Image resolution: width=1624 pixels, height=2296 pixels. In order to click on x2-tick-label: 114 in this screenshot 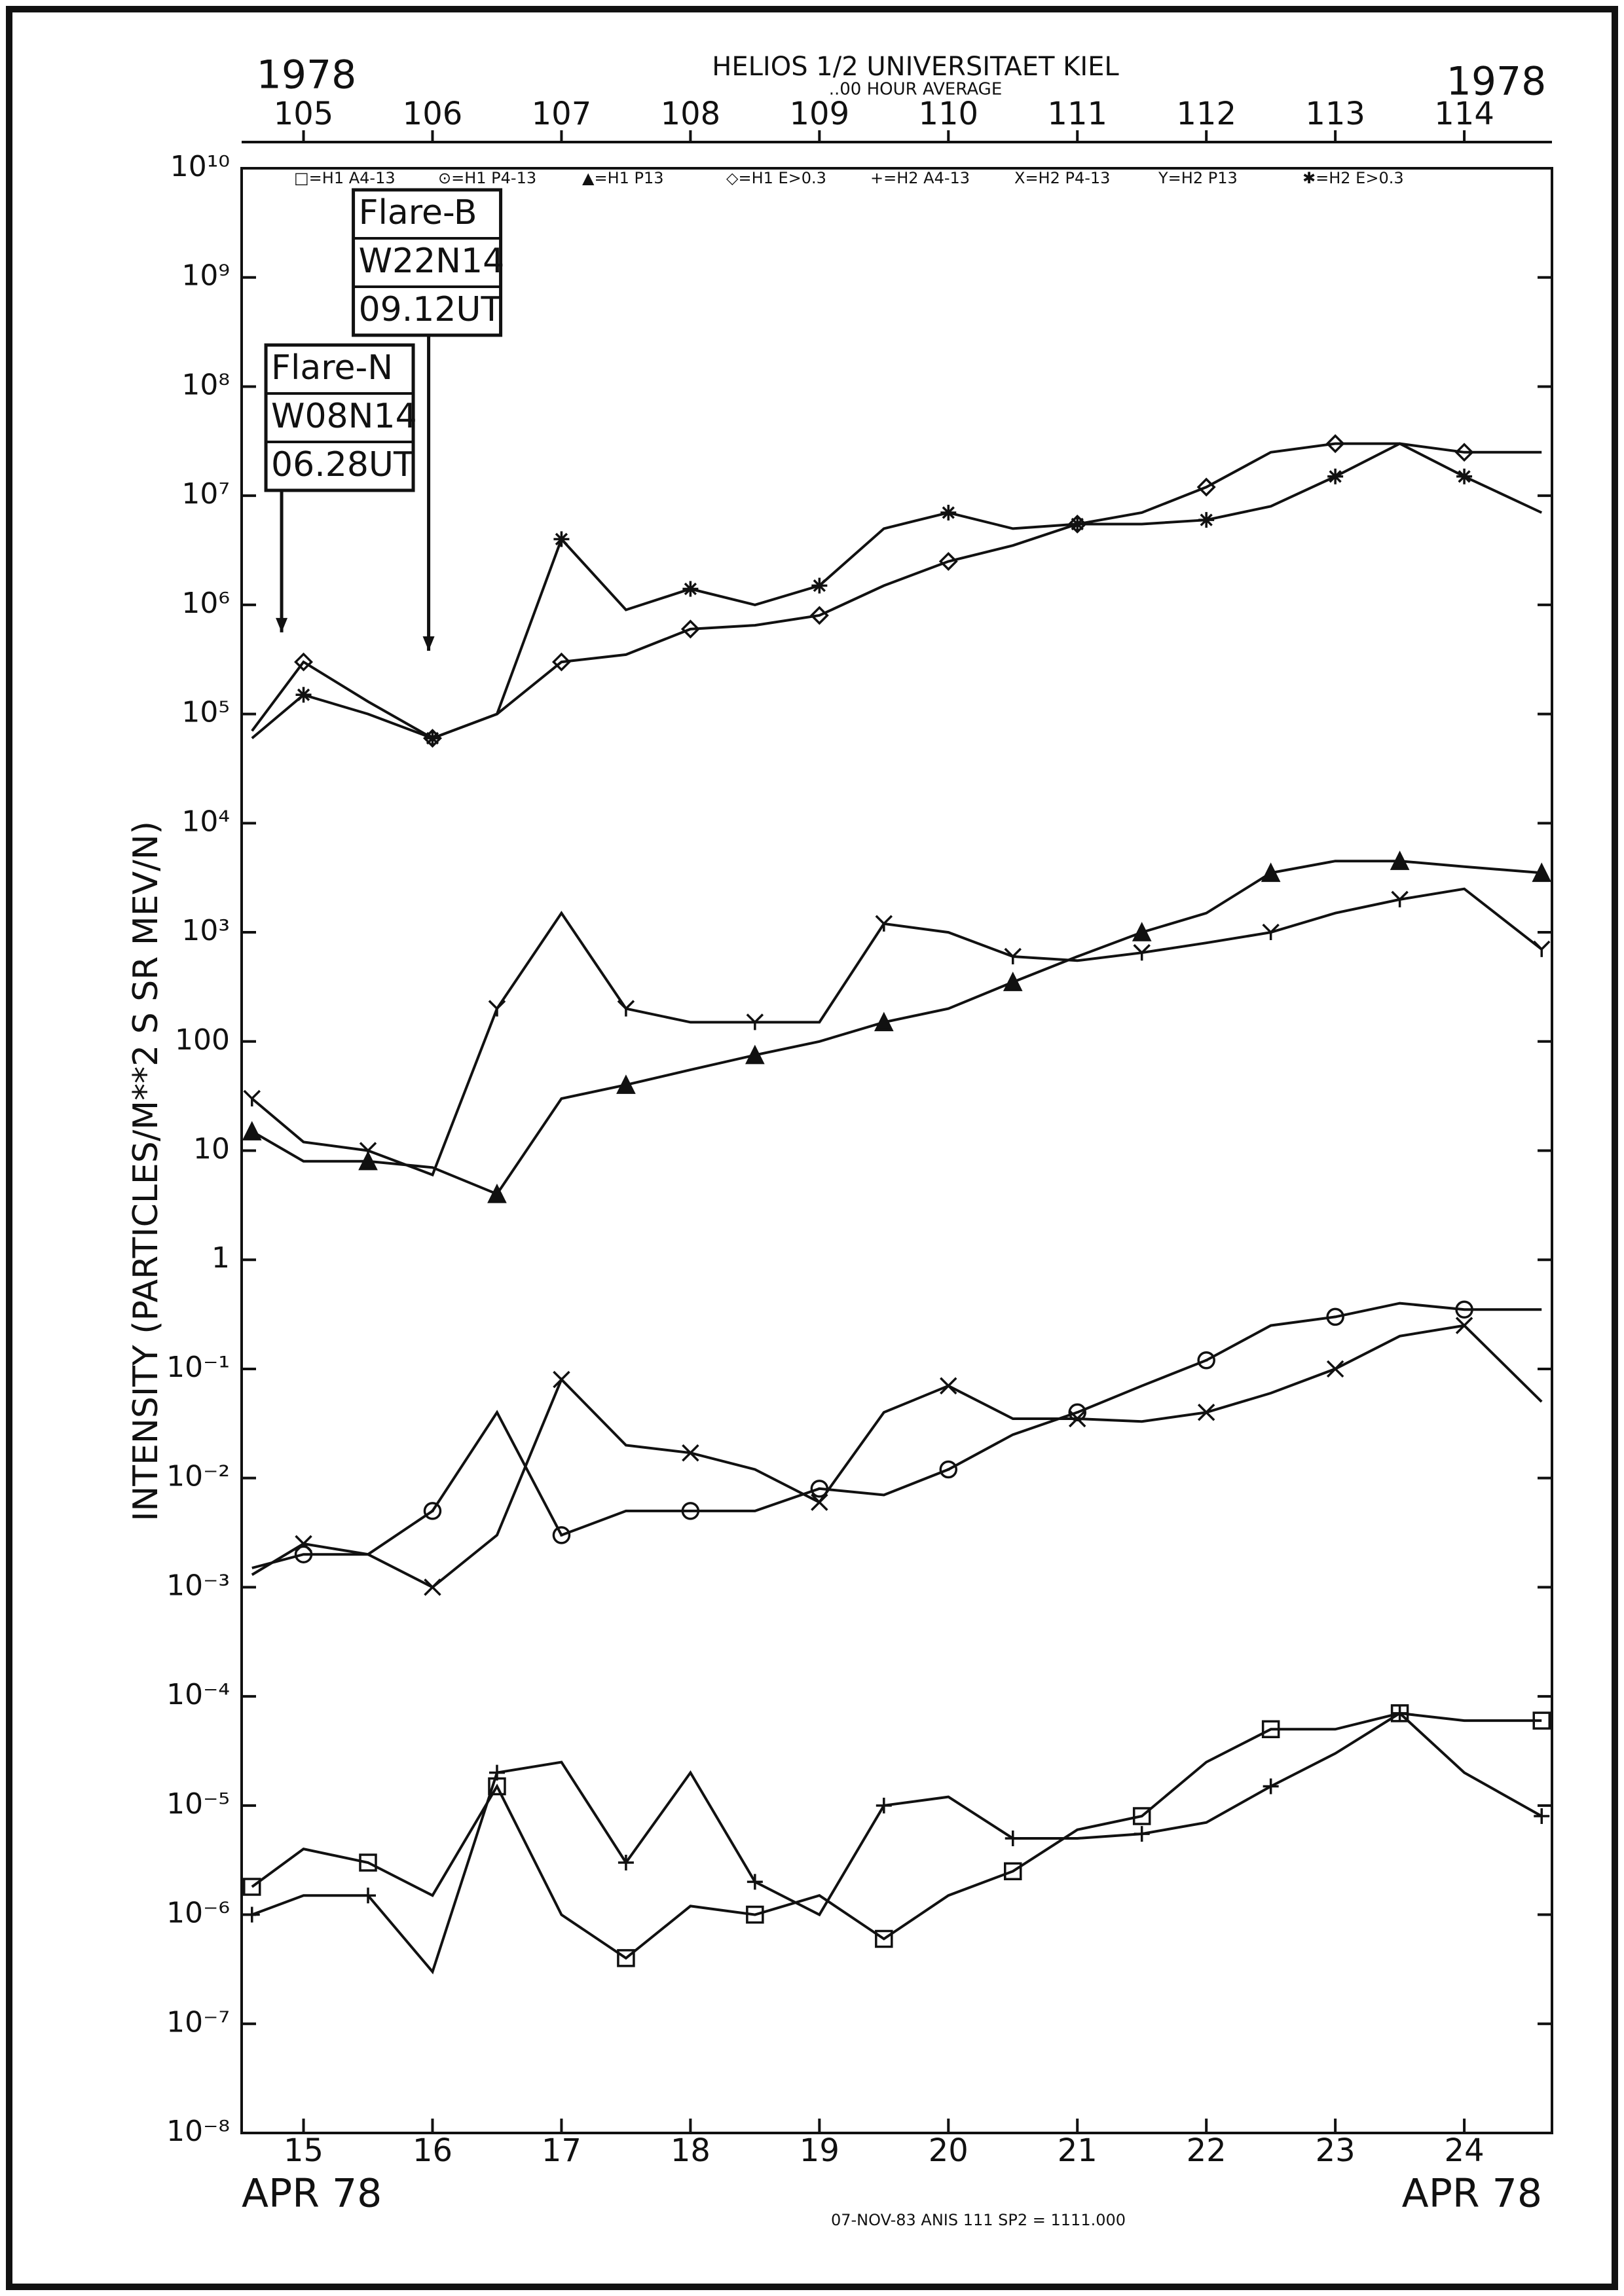, I will do `click(1464, 114)`.